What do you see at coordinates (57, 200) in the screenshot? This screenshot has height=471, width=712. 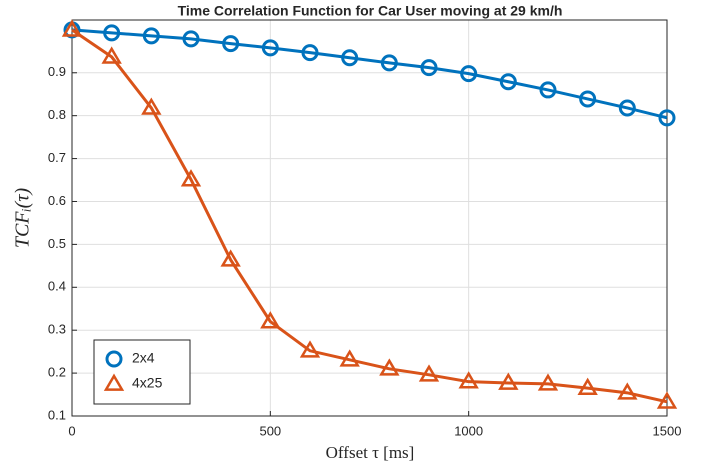 I see `y-tick-label: 0.6` at bounding box center [57, 200].